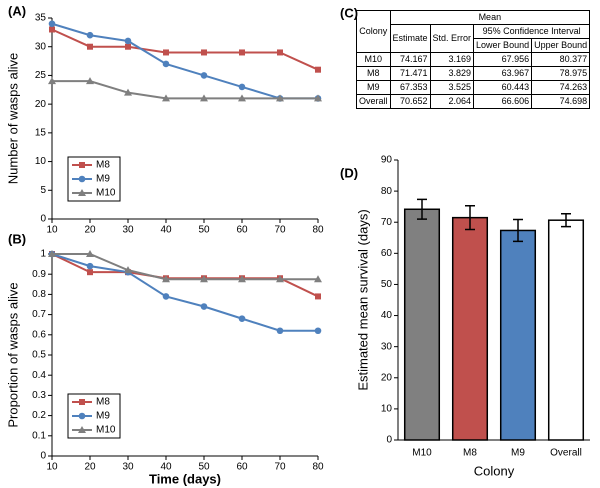 This screenshot has height=488, width=600. Describe the element at coordinates (39, 355) in the screenshot. I see `y-tick-label: 0.5` at that location.